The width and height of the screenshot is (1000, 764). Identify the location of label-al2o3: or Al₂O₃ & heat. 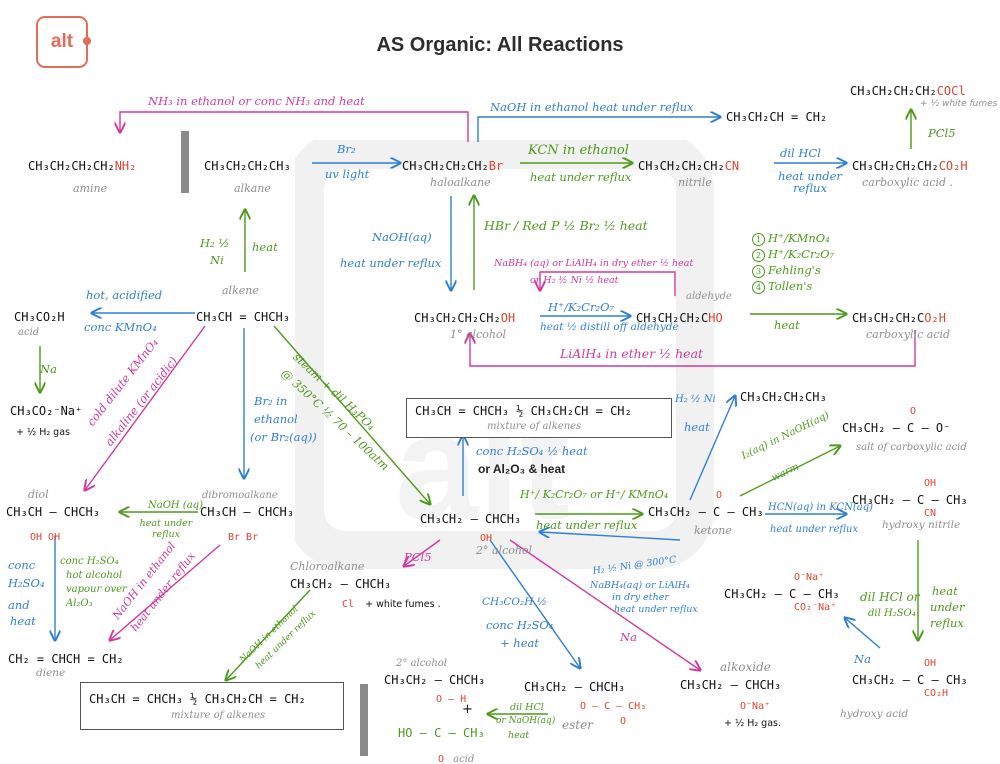
(522, 469).